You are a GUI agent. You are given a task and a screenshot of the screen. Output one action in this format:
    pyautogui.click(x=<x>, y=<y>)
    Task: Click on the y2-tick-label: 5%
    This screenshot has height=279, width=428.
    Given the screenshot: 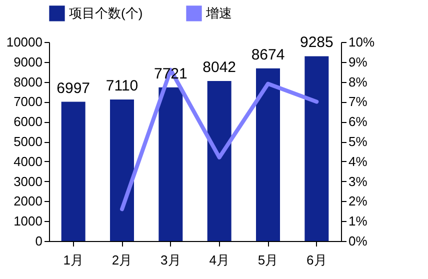 What is the action you would take?
    pyautogui.click(x=358, y=141)
    